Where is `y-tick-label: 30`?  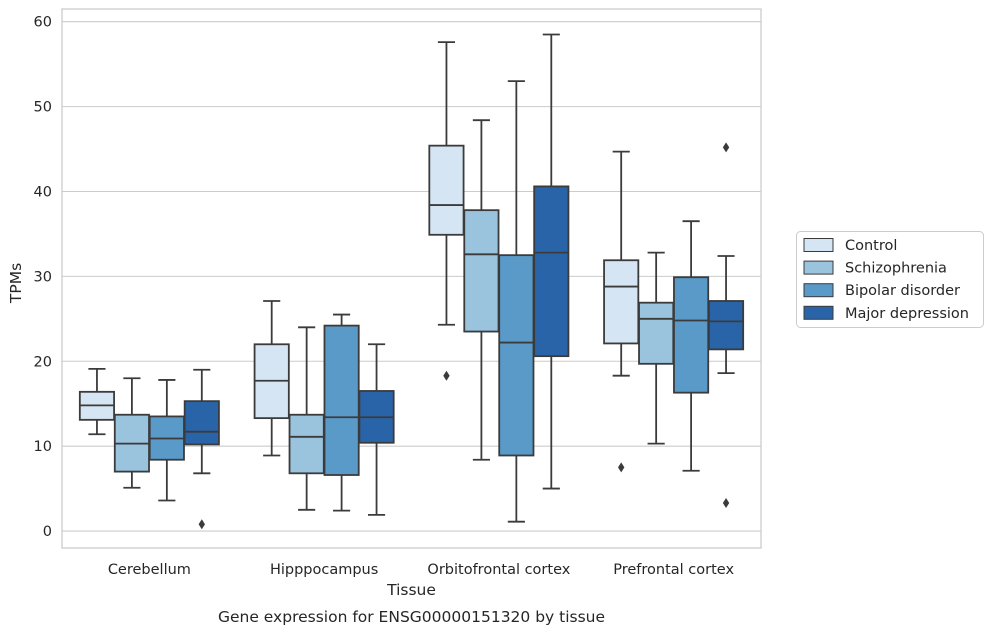 y-tick-label: 30 is located at coordinates (43, 277).